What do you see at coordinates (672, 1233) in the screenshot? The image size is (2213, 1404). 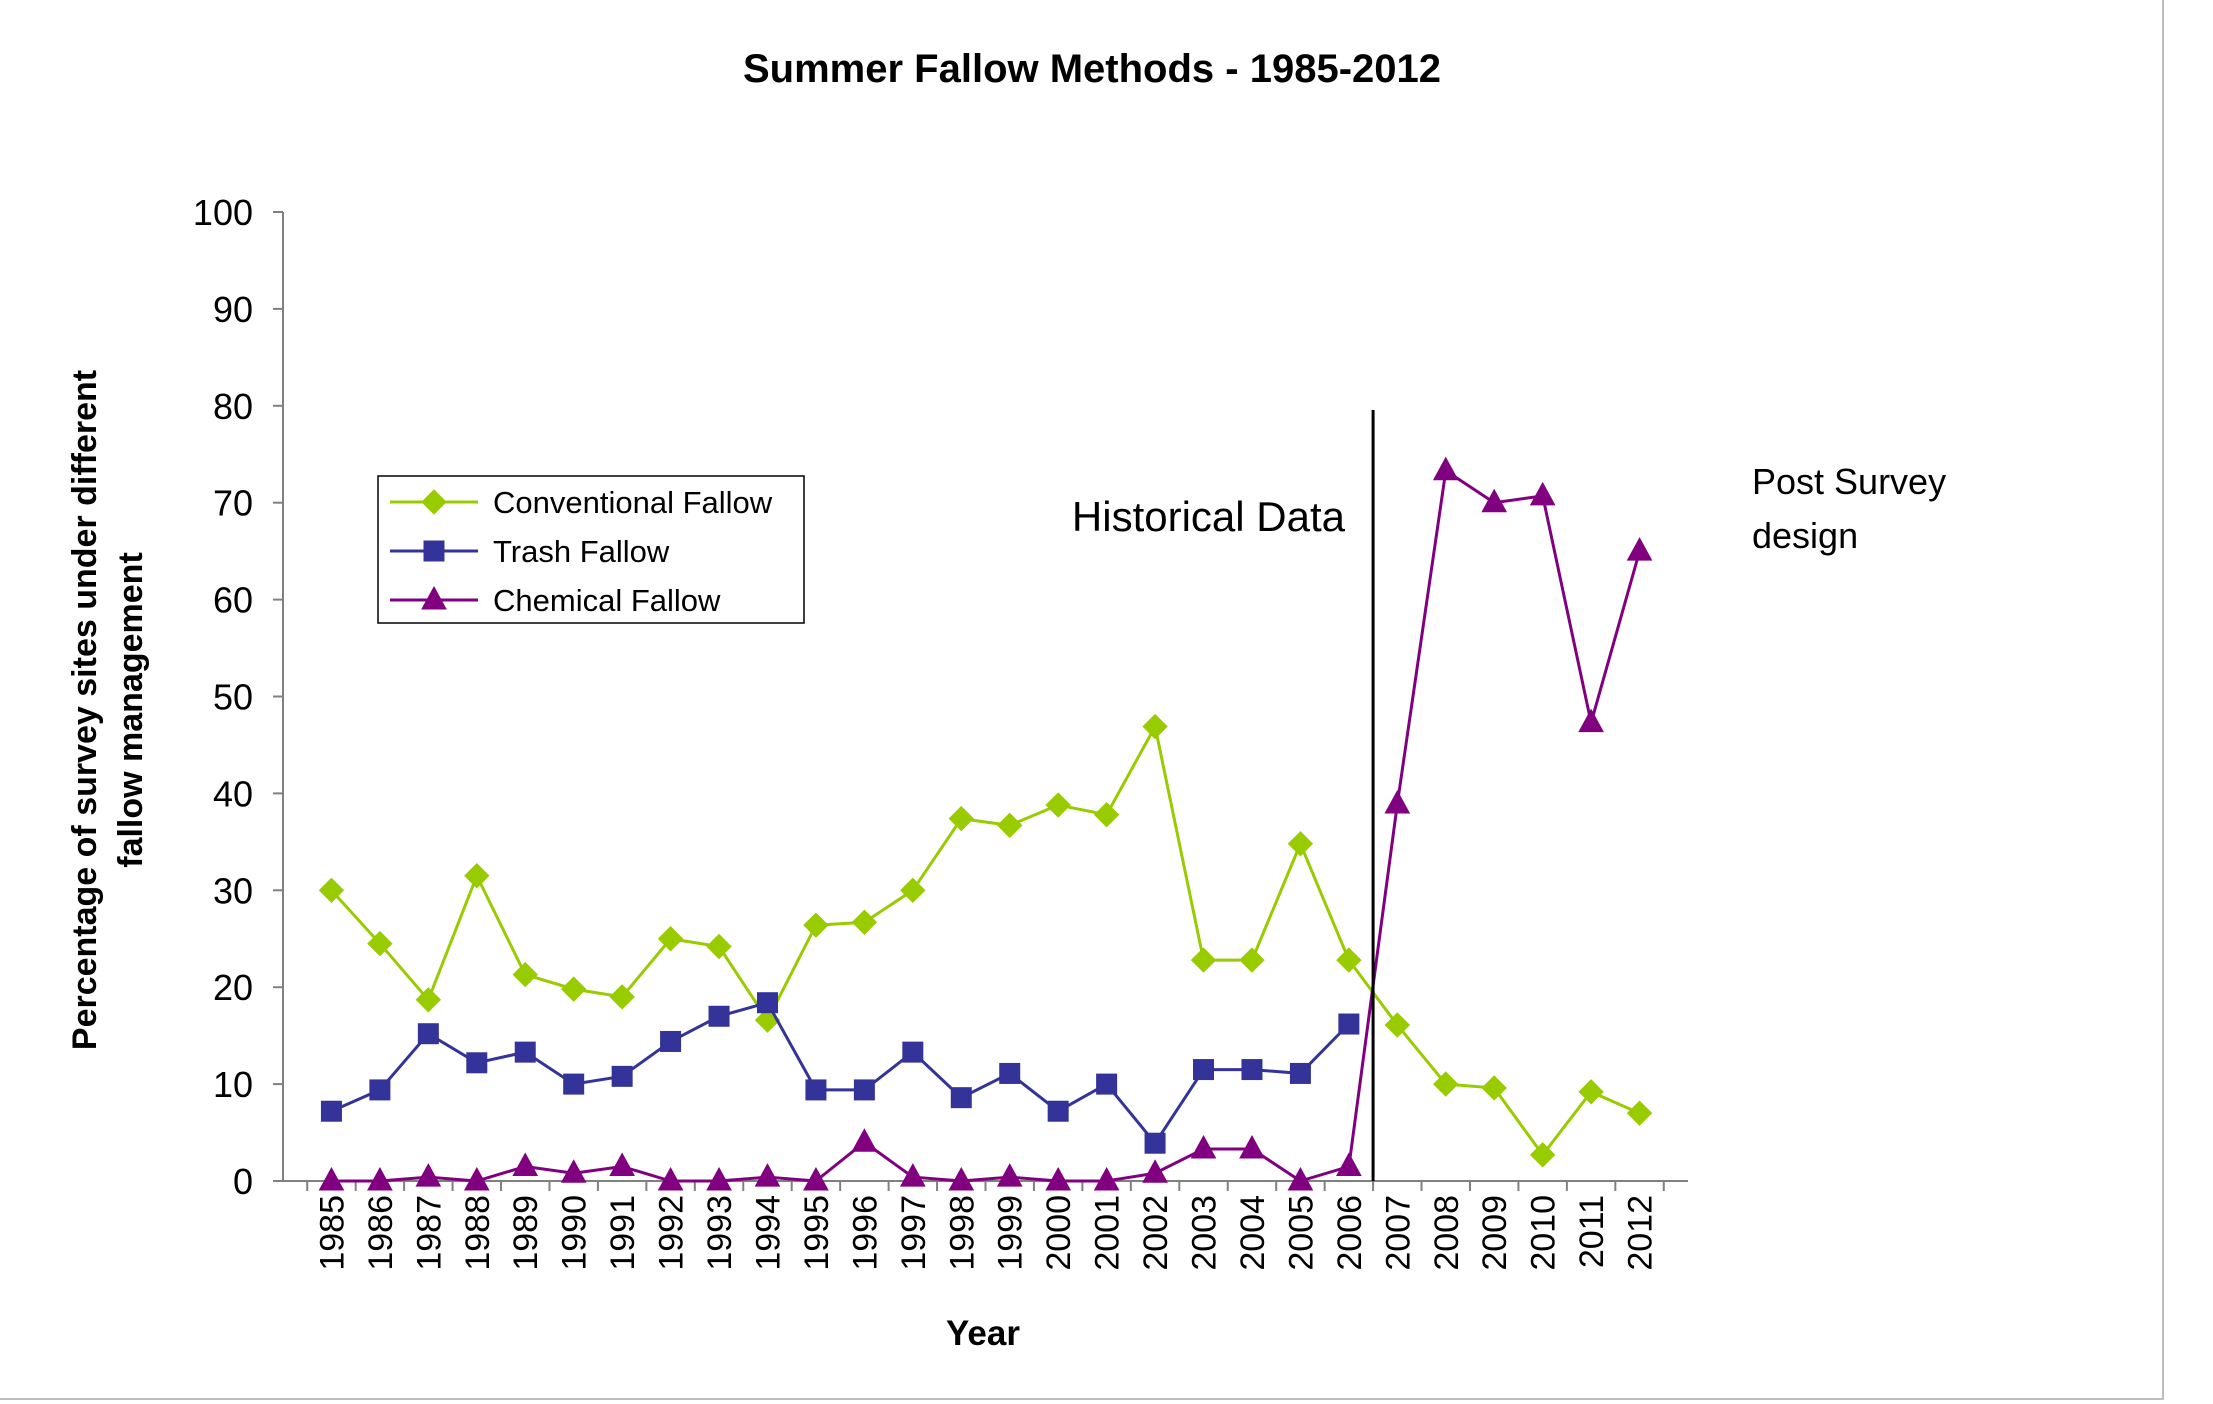 I see `x-tick-label: 1992` at bounding box center [672, 1233].